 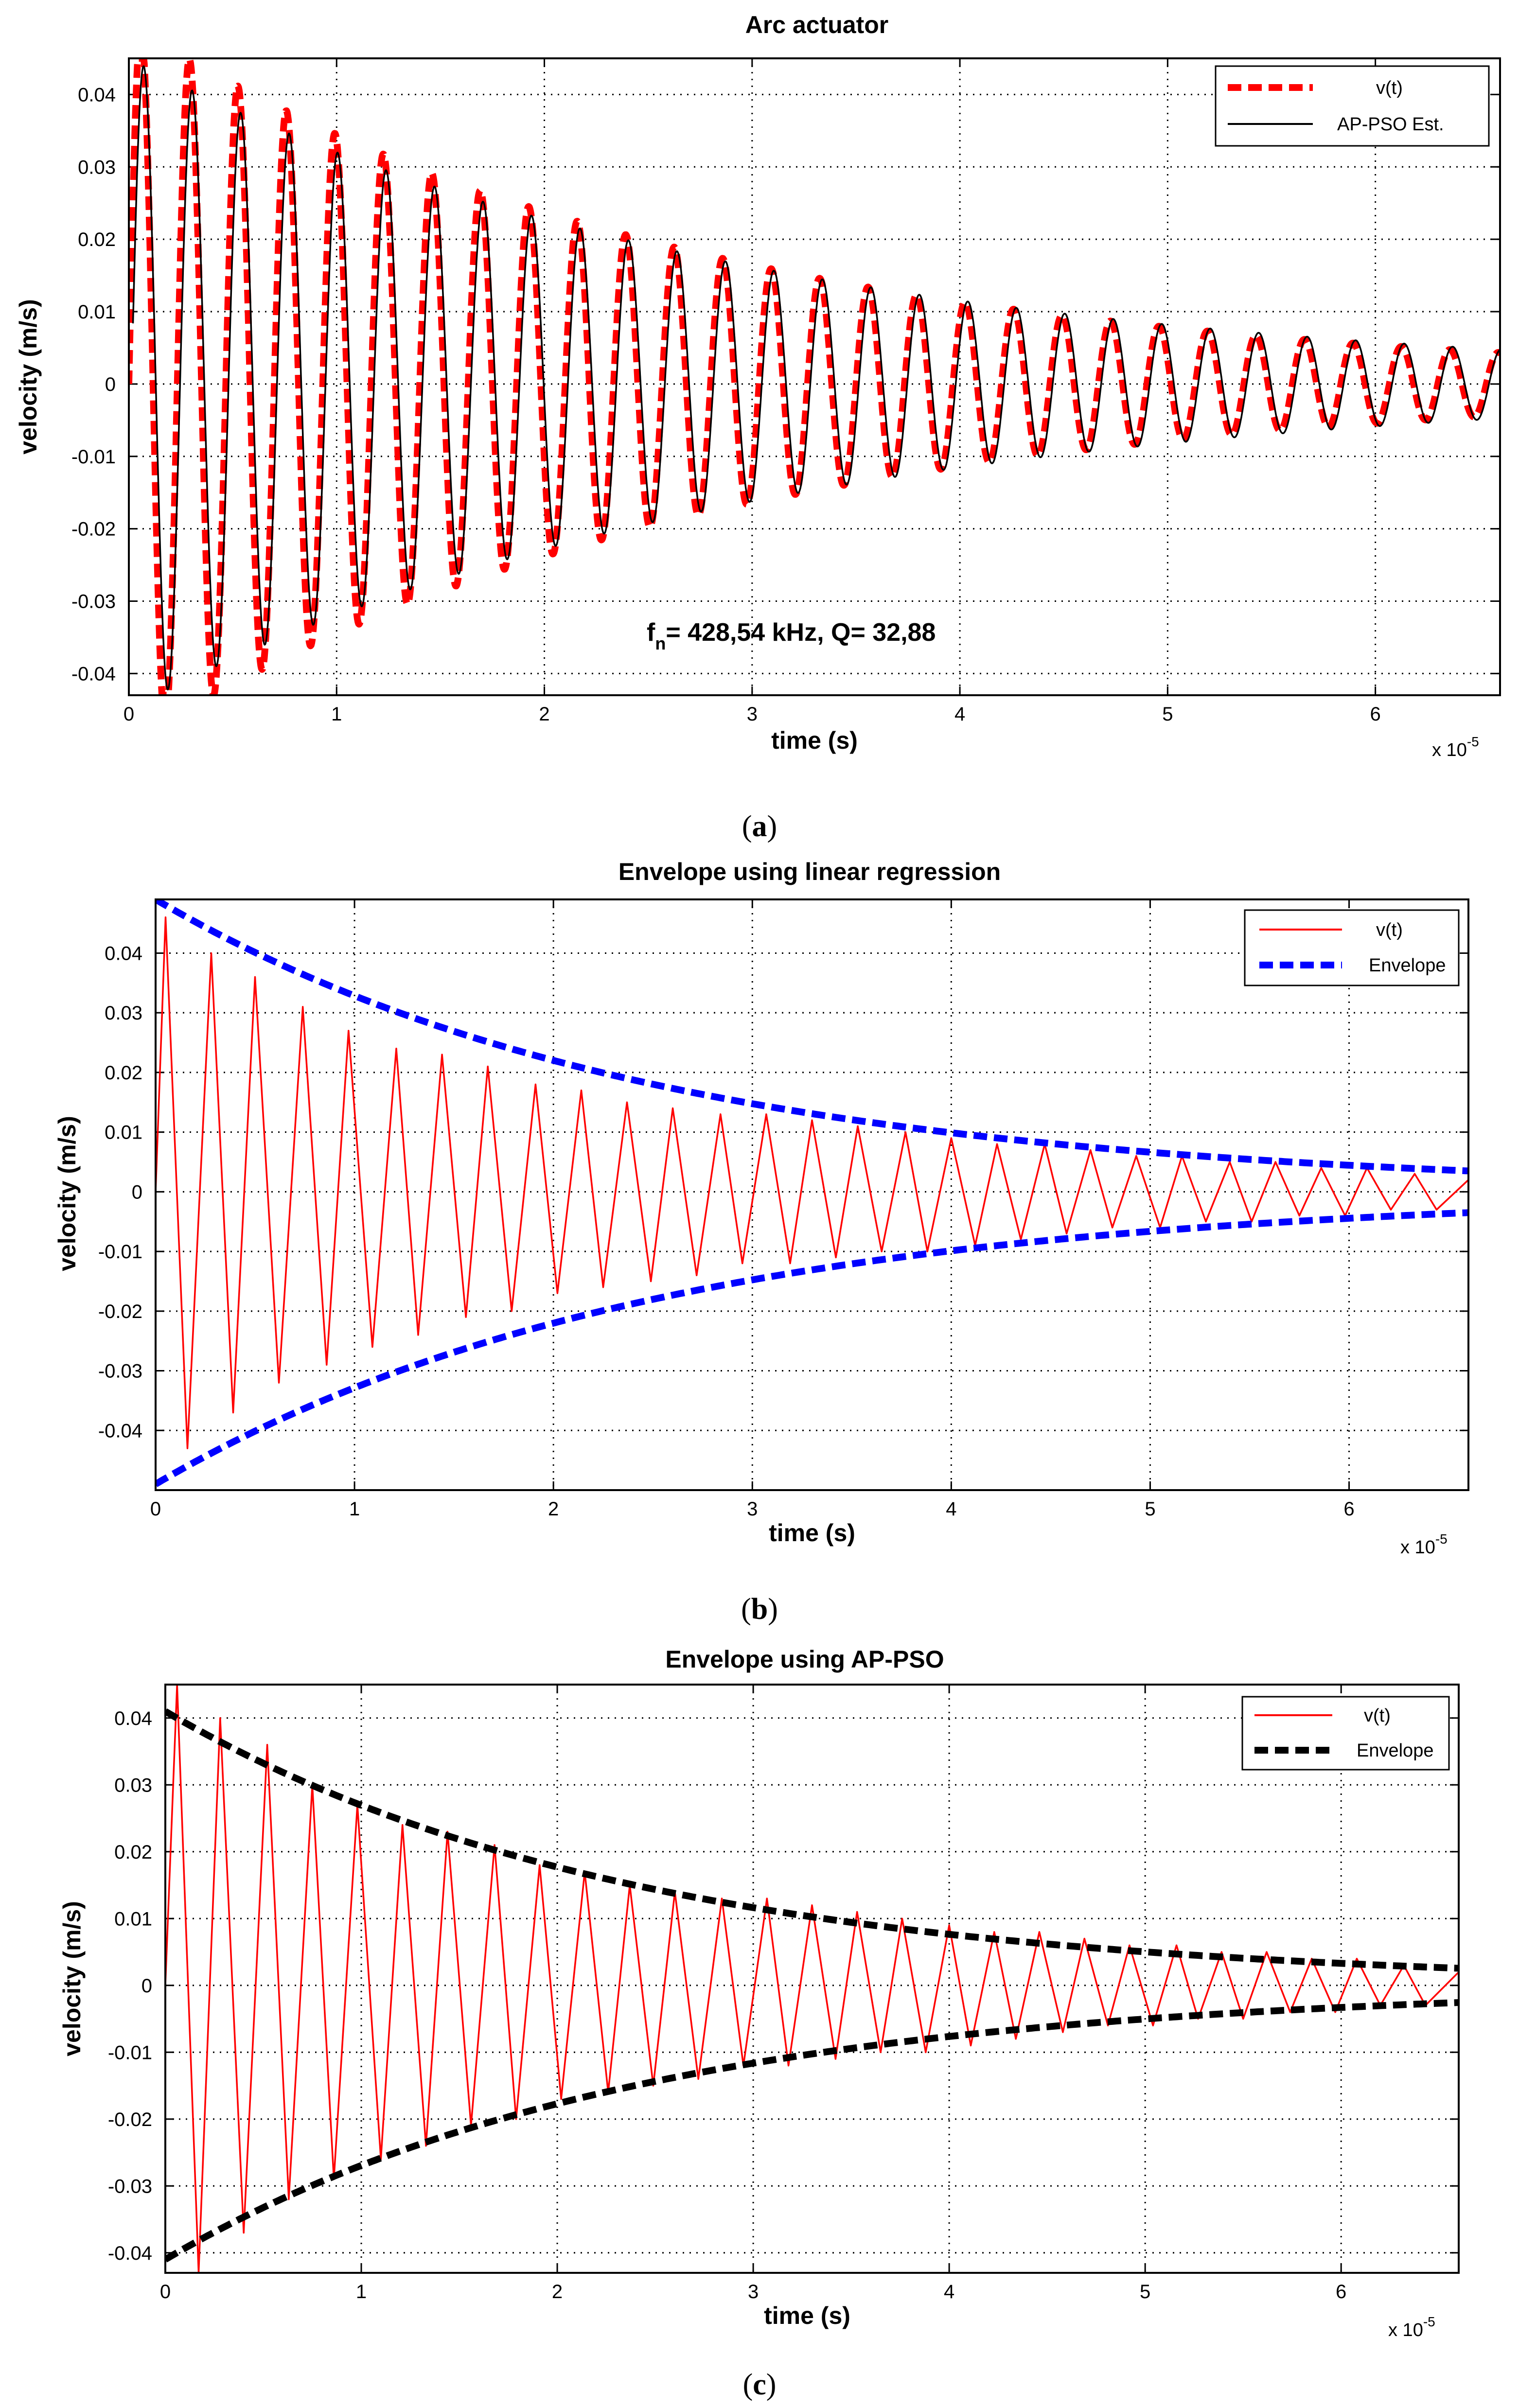 I want to click on caption-c: (c), so click(x=760, y=2384).